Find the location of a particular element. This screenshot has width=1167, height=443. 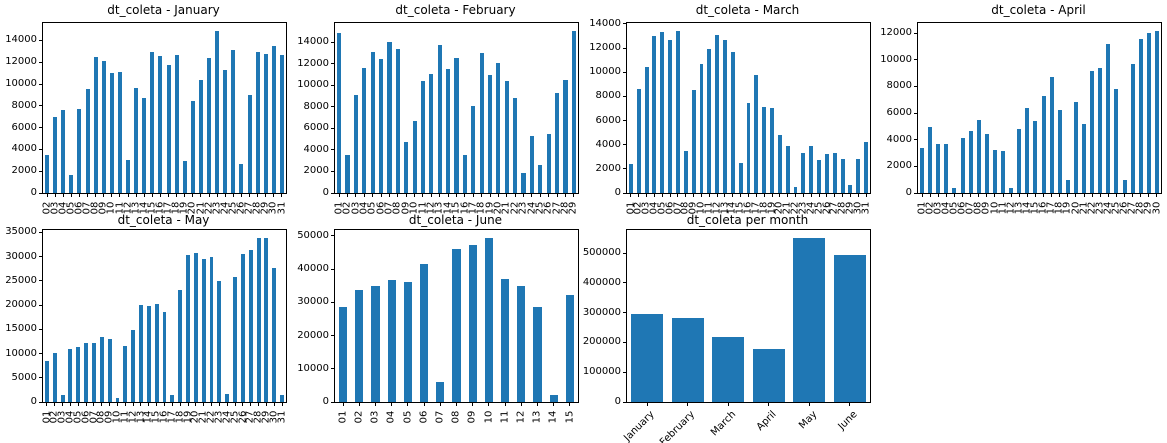

y-tick-label: 12000 is located at coordinates (313, 63).